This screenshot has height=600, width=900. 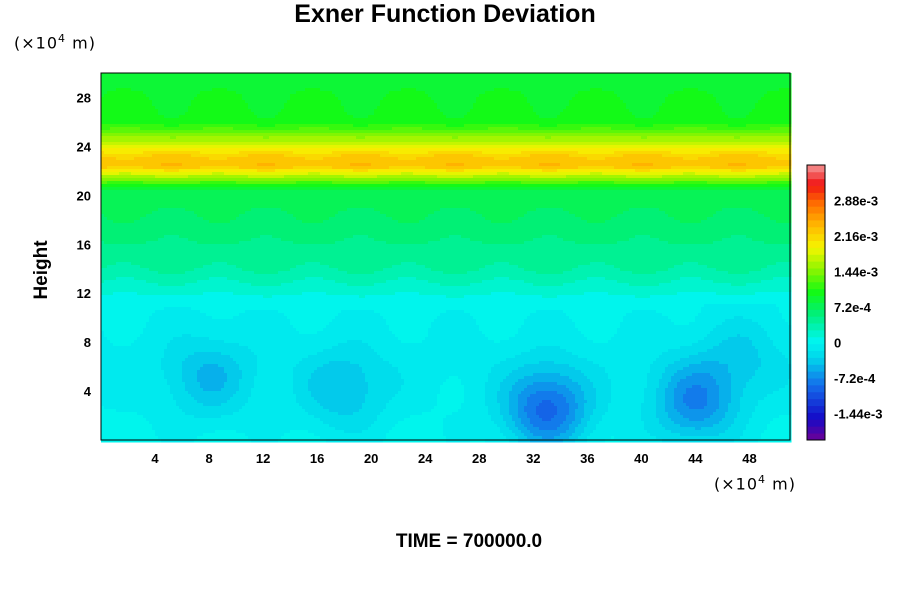 I want to click on chart-title: Exner Function Deviation, so click(x=445, y=14).